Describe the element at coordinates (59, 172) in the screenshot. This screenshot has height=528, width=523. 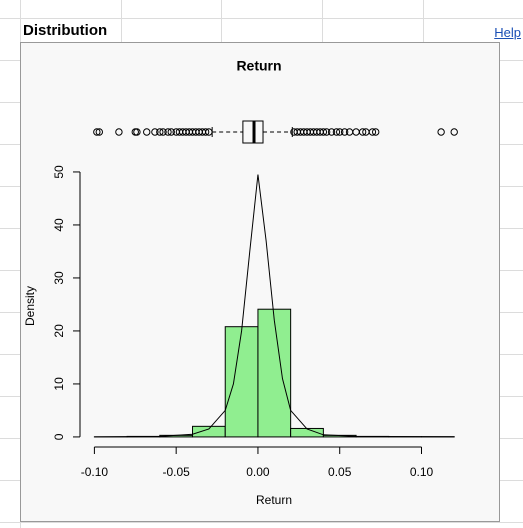
I see `y-tick-label: 50` at that location.